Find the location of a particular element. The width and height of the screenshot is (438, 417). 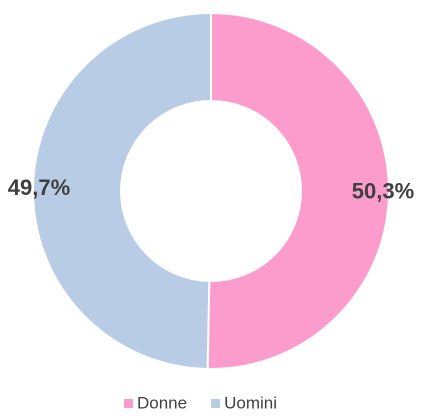

legend-label: Uomini is located at coordinates (250, 402).